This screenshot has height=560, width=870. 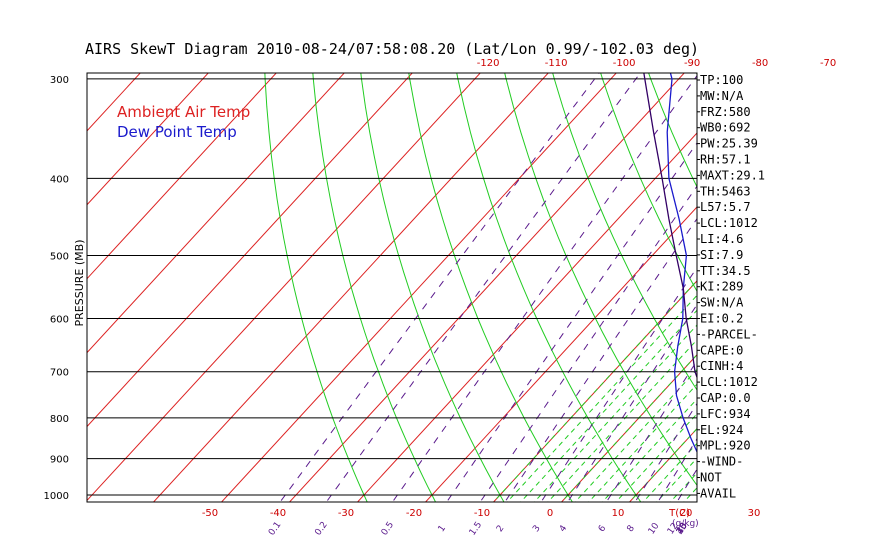 What do you see at coordinates (59, 256) in the screenshot?
I see `pressure-tick-label: 500` at bounding box center [59, 256].